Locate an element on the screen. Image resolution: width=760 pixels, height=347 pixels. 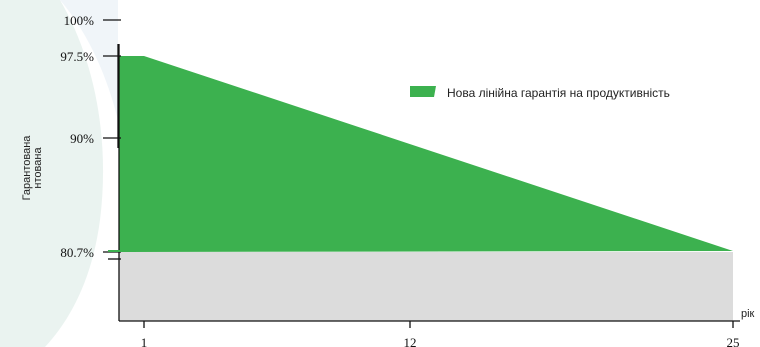
y-tick-label: 90% is located at coordinates (82, 138).